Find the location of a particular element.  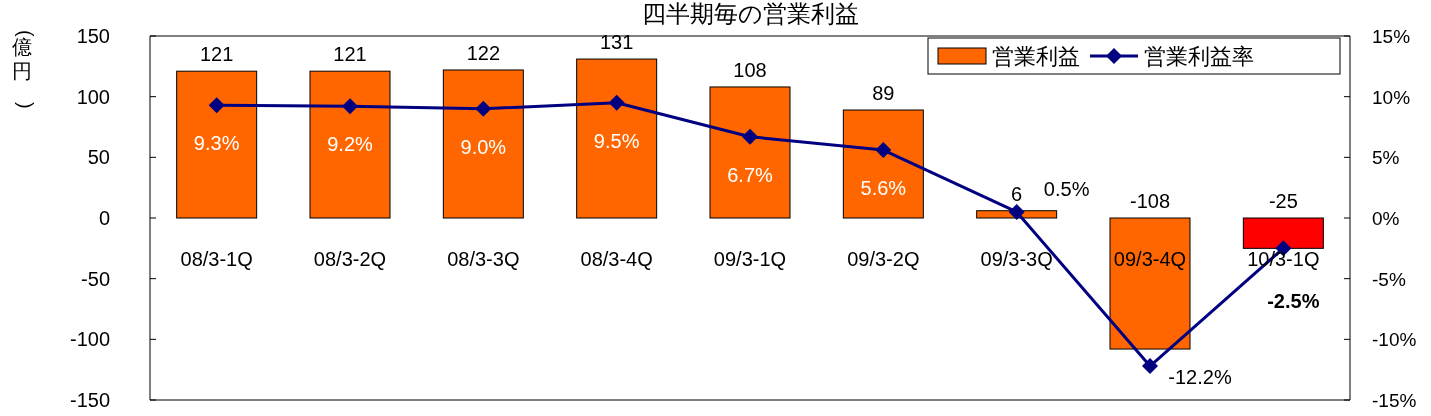

data-label: 122 is located at coordinates (483, 52).